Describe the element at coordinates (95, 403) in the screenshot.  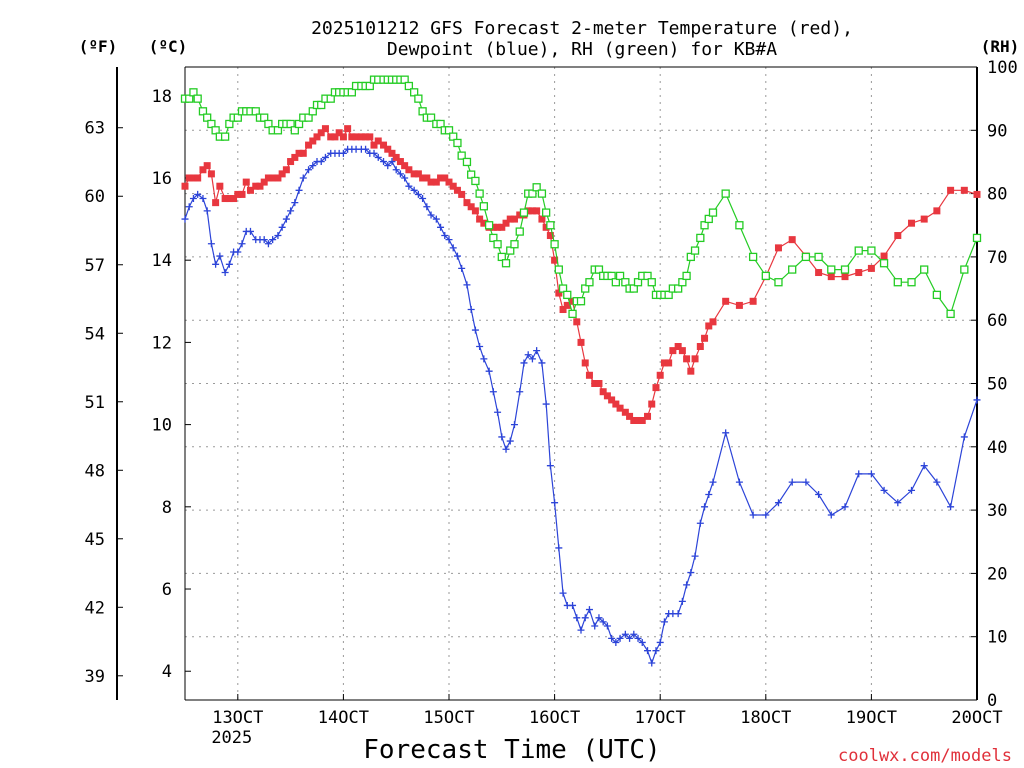
I see `fahrenheit-tick-label: 51` at that location.